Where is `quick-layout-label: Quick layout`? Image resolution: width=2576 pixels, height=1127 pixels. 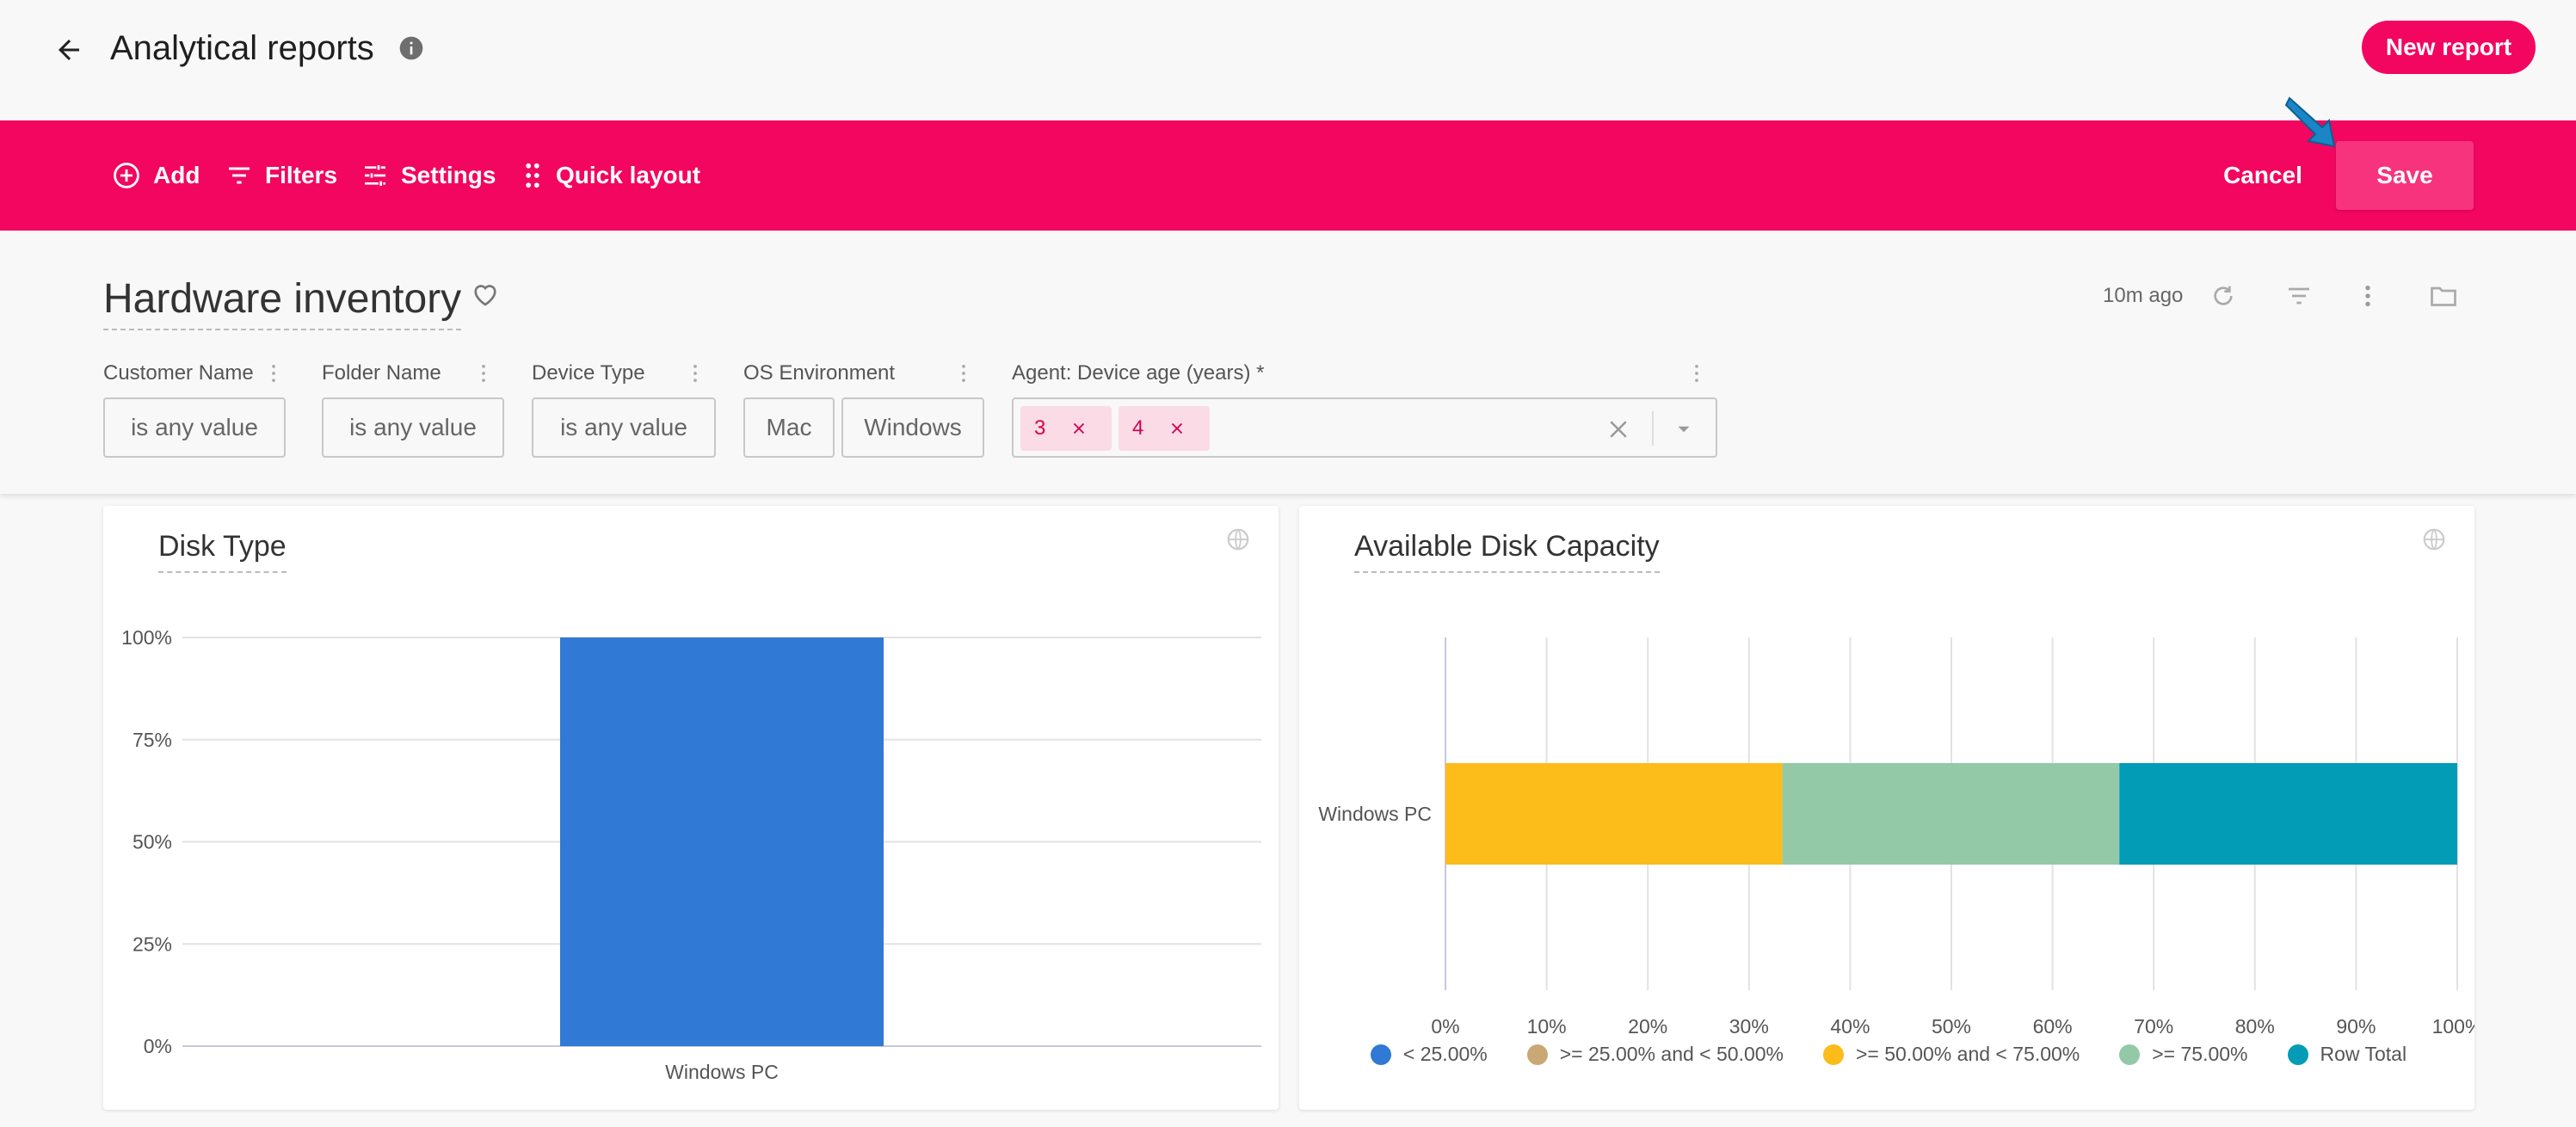
quick-layout-label: Quick layout is located at coordinates (628, 175).